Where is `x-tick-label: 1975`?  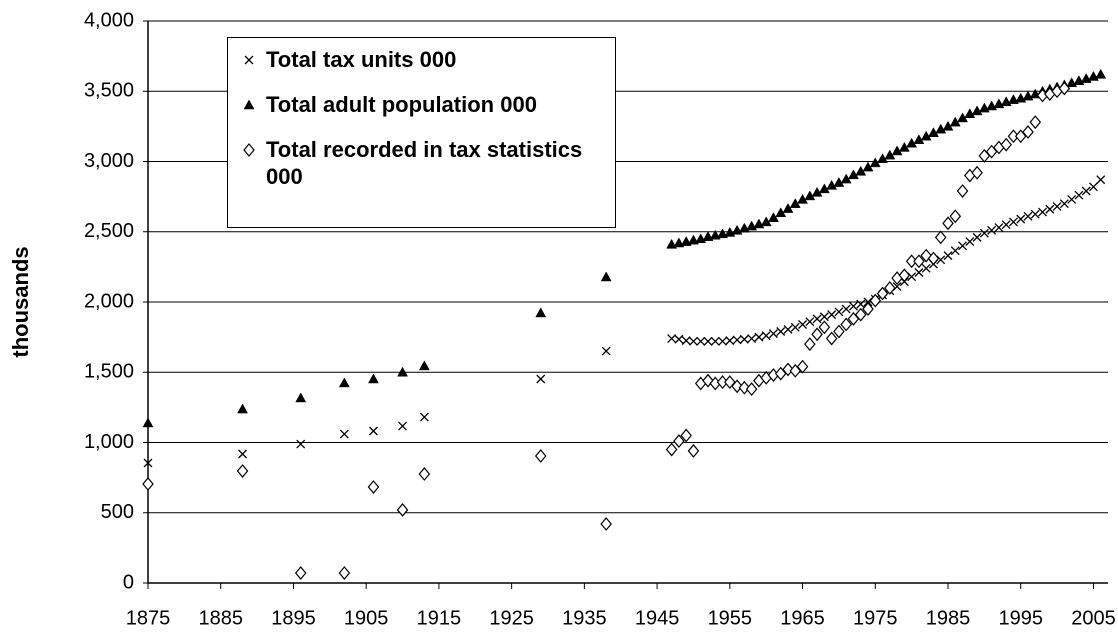 x-tick-label: 1975 is located at coordinates (875, 618).